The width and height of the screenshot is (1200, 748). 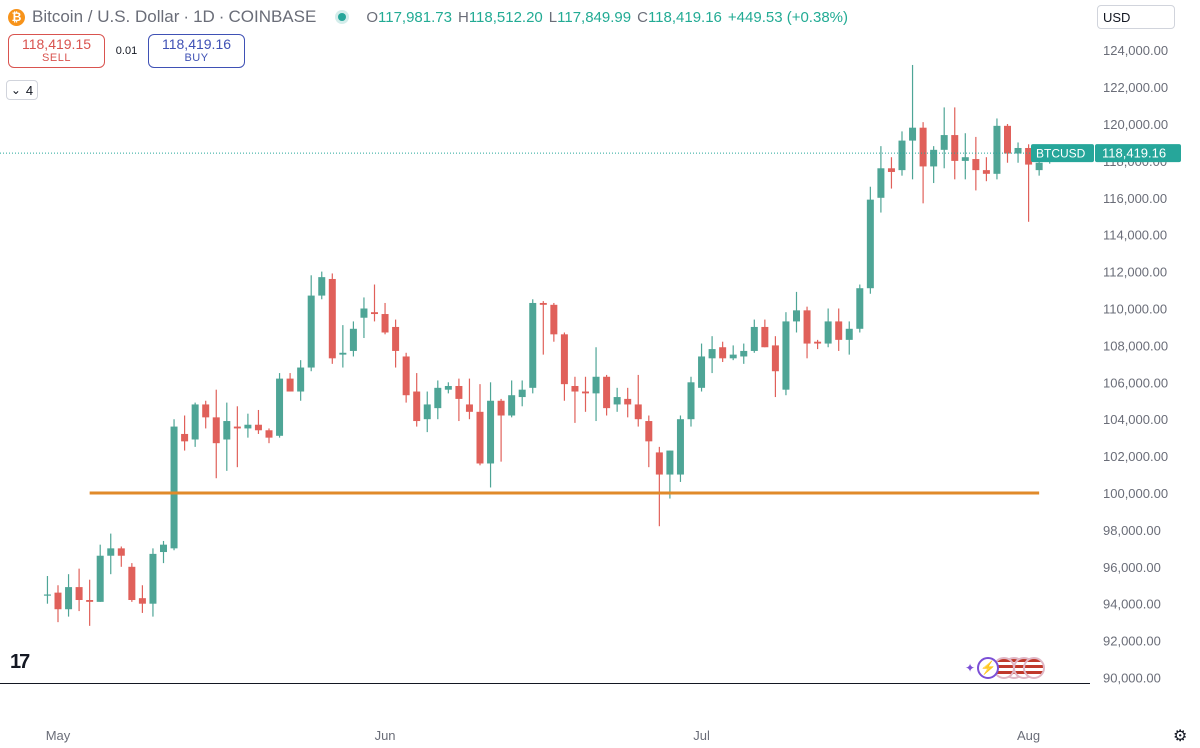 What do you see at coordinates (684, 17) in the screenshot?
I see `close-value: 118,419.16` at bounding box center [684, 17].